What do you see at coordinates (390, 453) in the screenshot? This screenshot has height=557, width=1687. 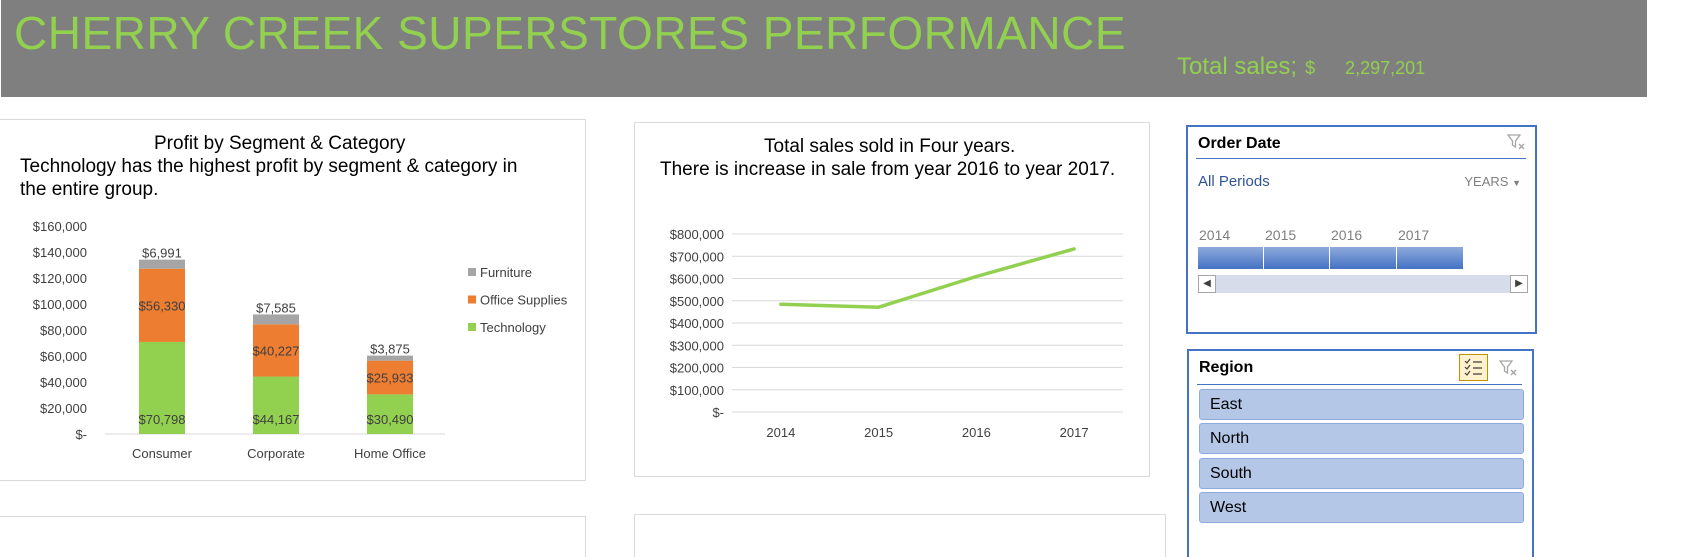 I see `category-label-home-office: Home Office` at bounding box center [390, 453].